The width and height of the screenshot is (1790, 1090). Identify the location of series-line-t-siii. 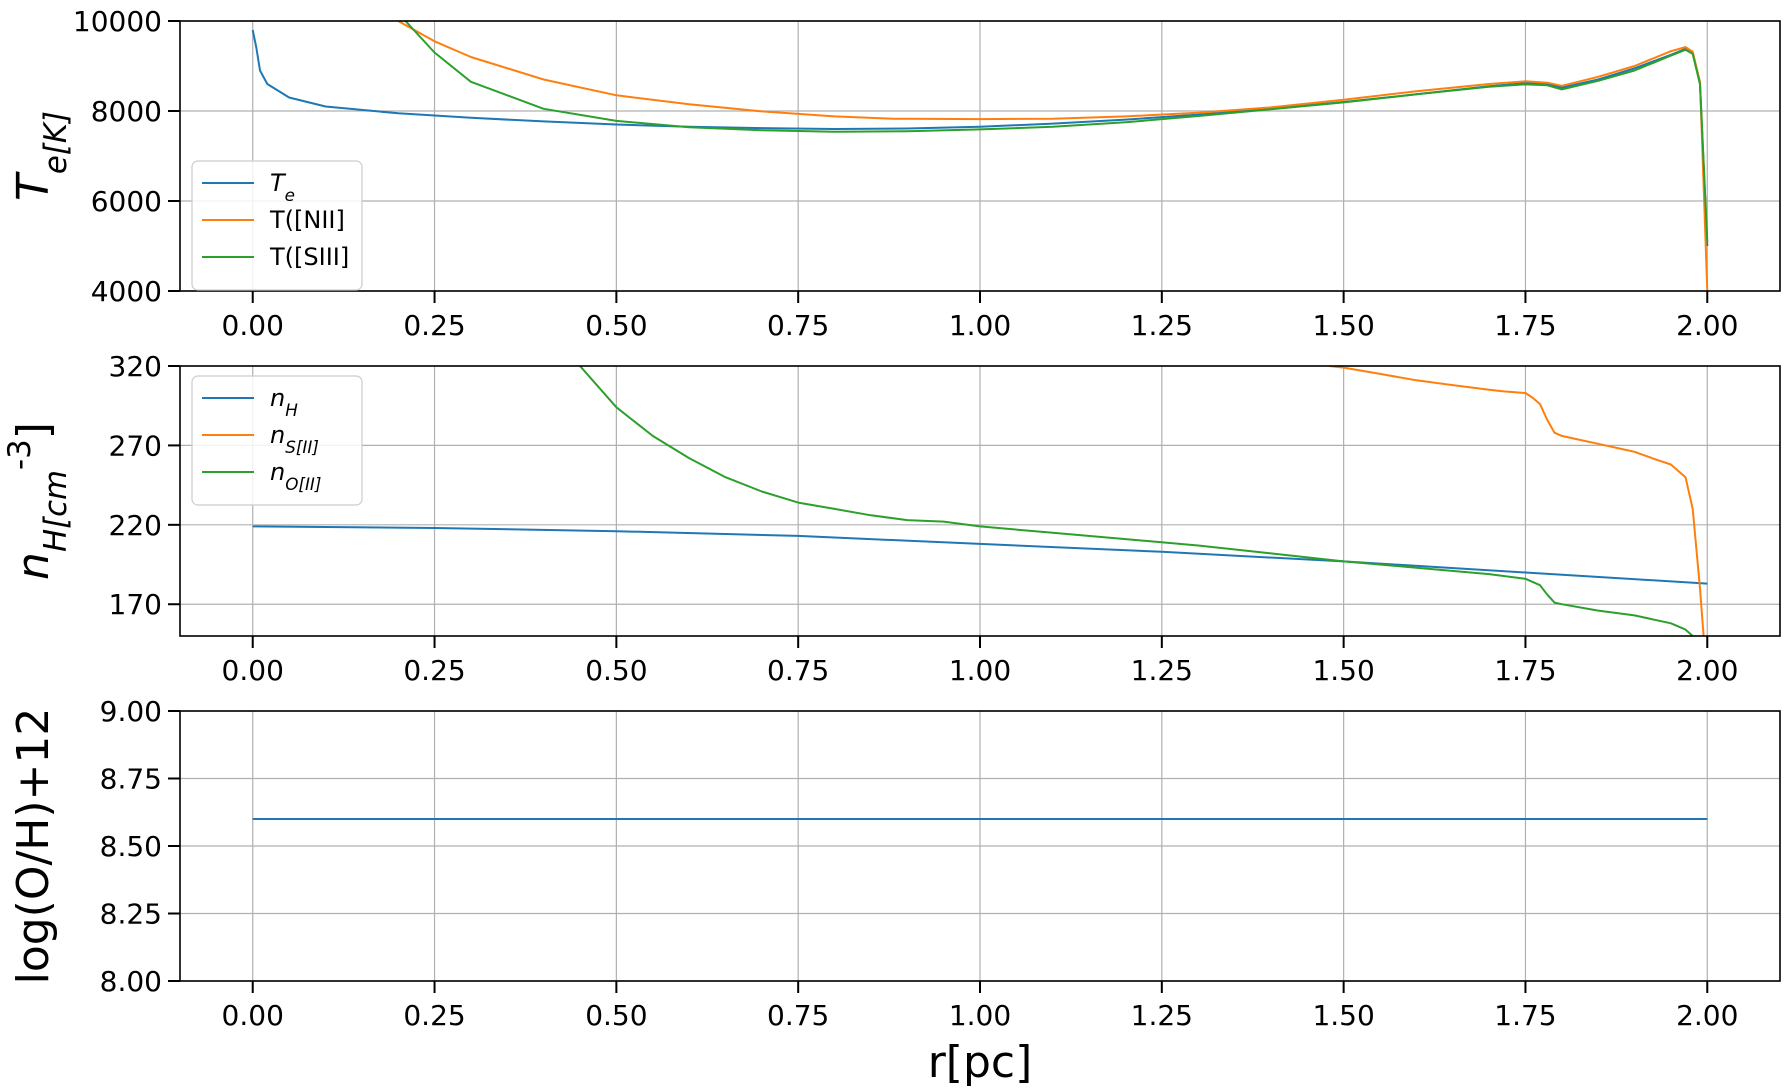
(1056, 131).